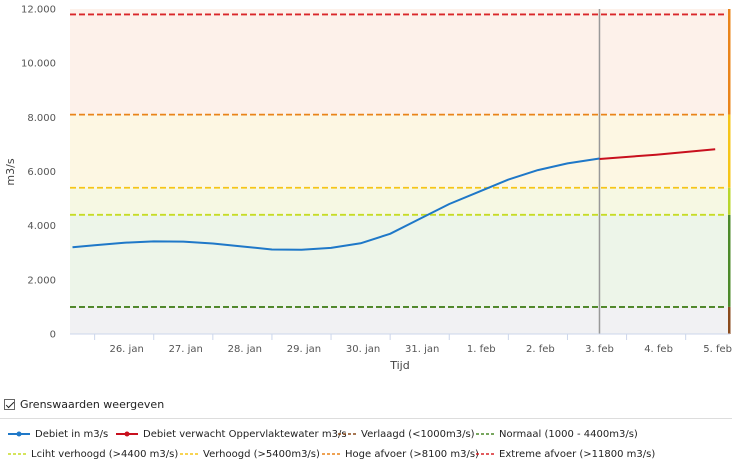 The width and height of the screenshot is (732, 467). What do you see at coordinates (38, 64) in the screenshot?
I see `y-tick-label: 10.000` at bounding box center [38, 64].